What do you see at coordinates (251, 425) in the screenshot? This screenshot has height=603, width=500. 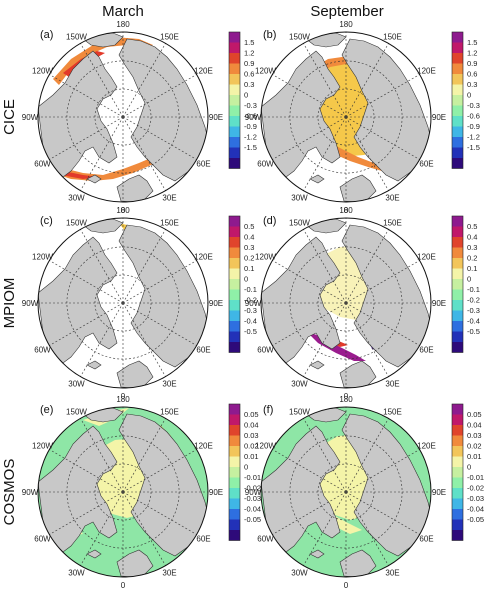 I see `colorbar-tick-label: 0.04` at bounding box center [251, 425].